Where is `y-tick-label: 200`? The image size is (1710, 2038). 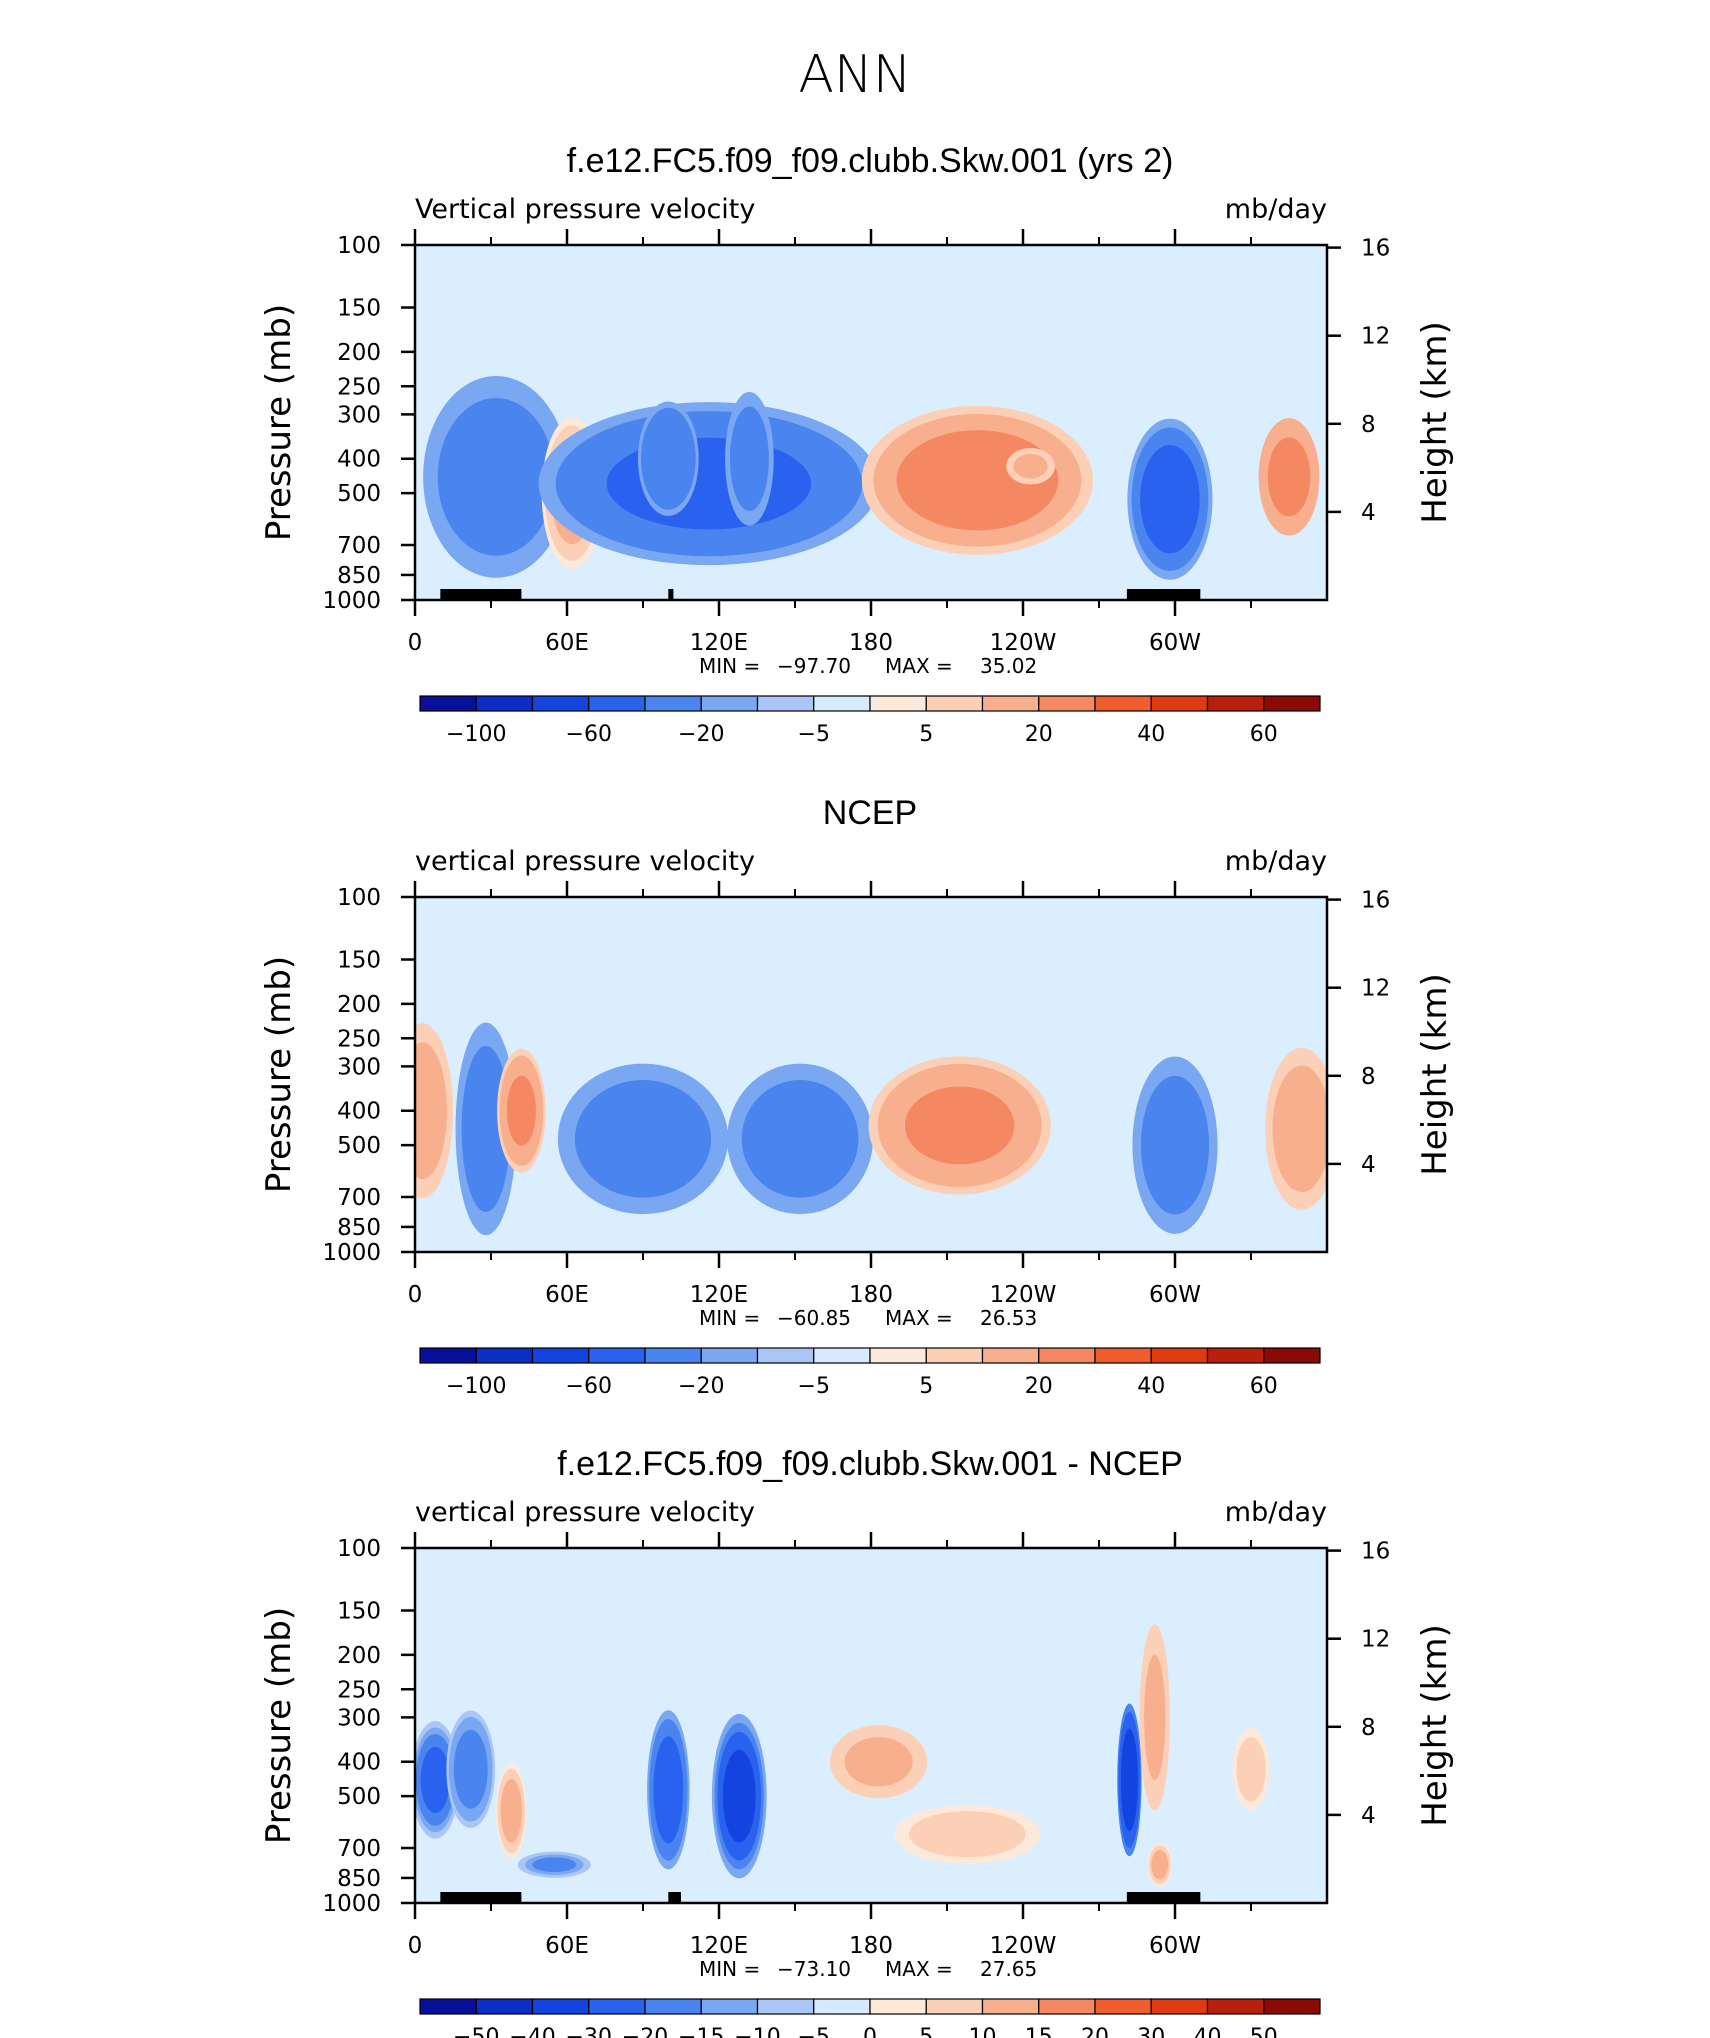
y-tick-label: 200 is located at coordinates (359, 1005).